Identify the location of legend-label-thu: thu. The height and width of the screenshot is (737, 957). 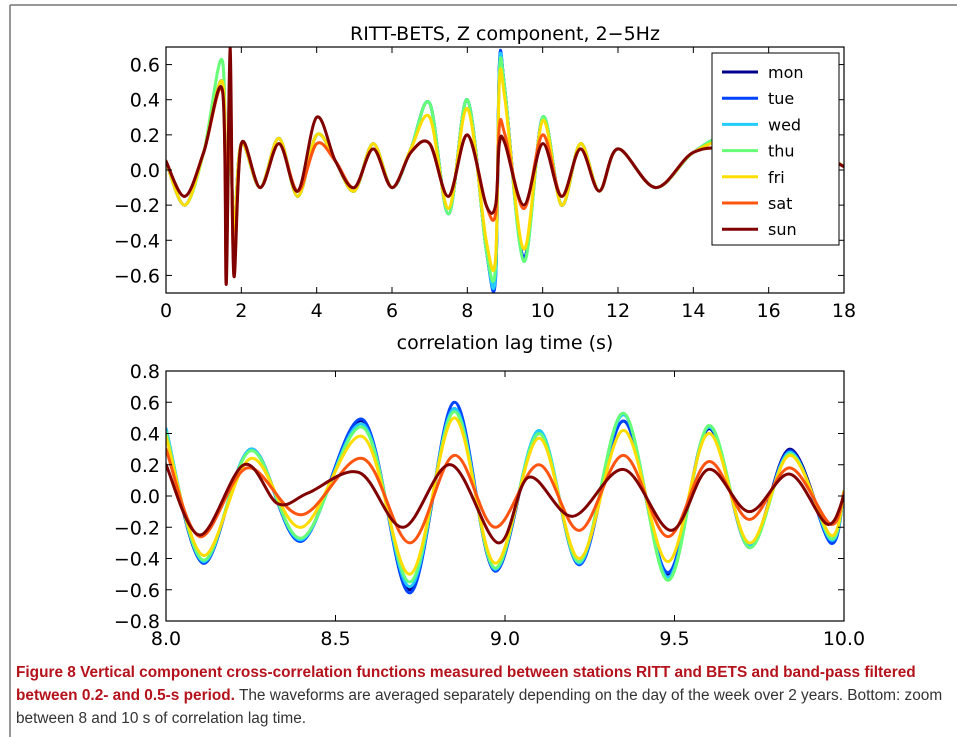
(781, 151).